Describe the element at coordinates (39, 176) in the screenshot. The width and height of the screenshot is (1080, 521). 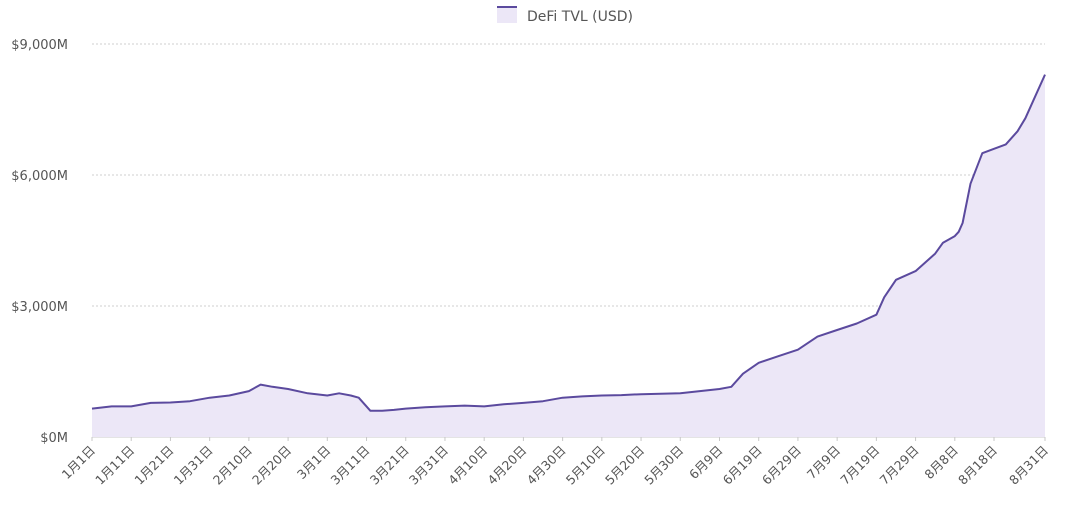
I see `y-tick-label: $6,000M` at that location.